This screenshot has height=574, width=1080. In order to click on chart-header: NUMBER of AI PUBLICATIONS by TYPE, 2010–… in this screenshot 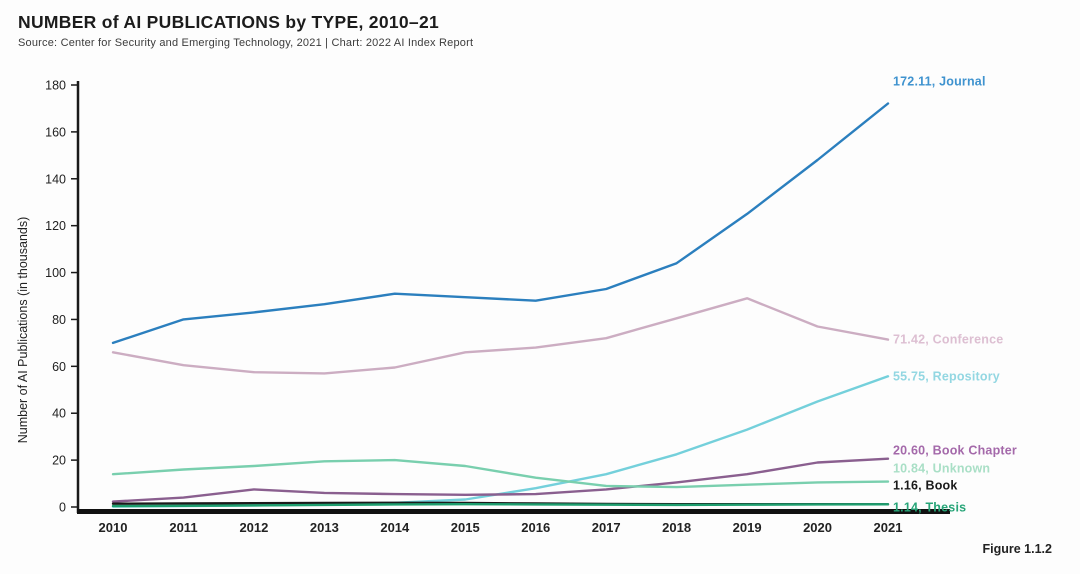, I will do `click(245, 30)`.